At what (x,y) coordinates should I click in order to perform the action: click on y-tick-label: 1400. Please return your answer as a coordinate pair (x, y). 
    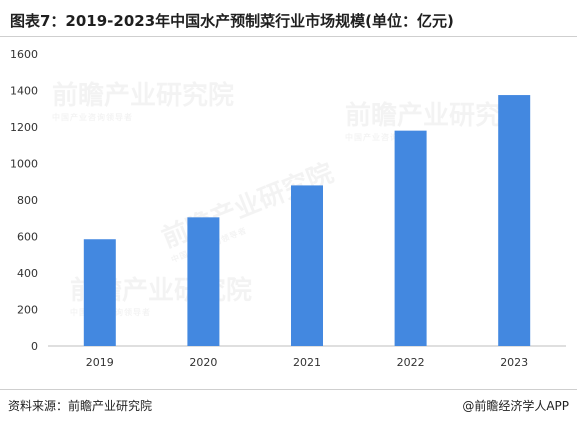
    Looking at the image, I should click on (24, 91).